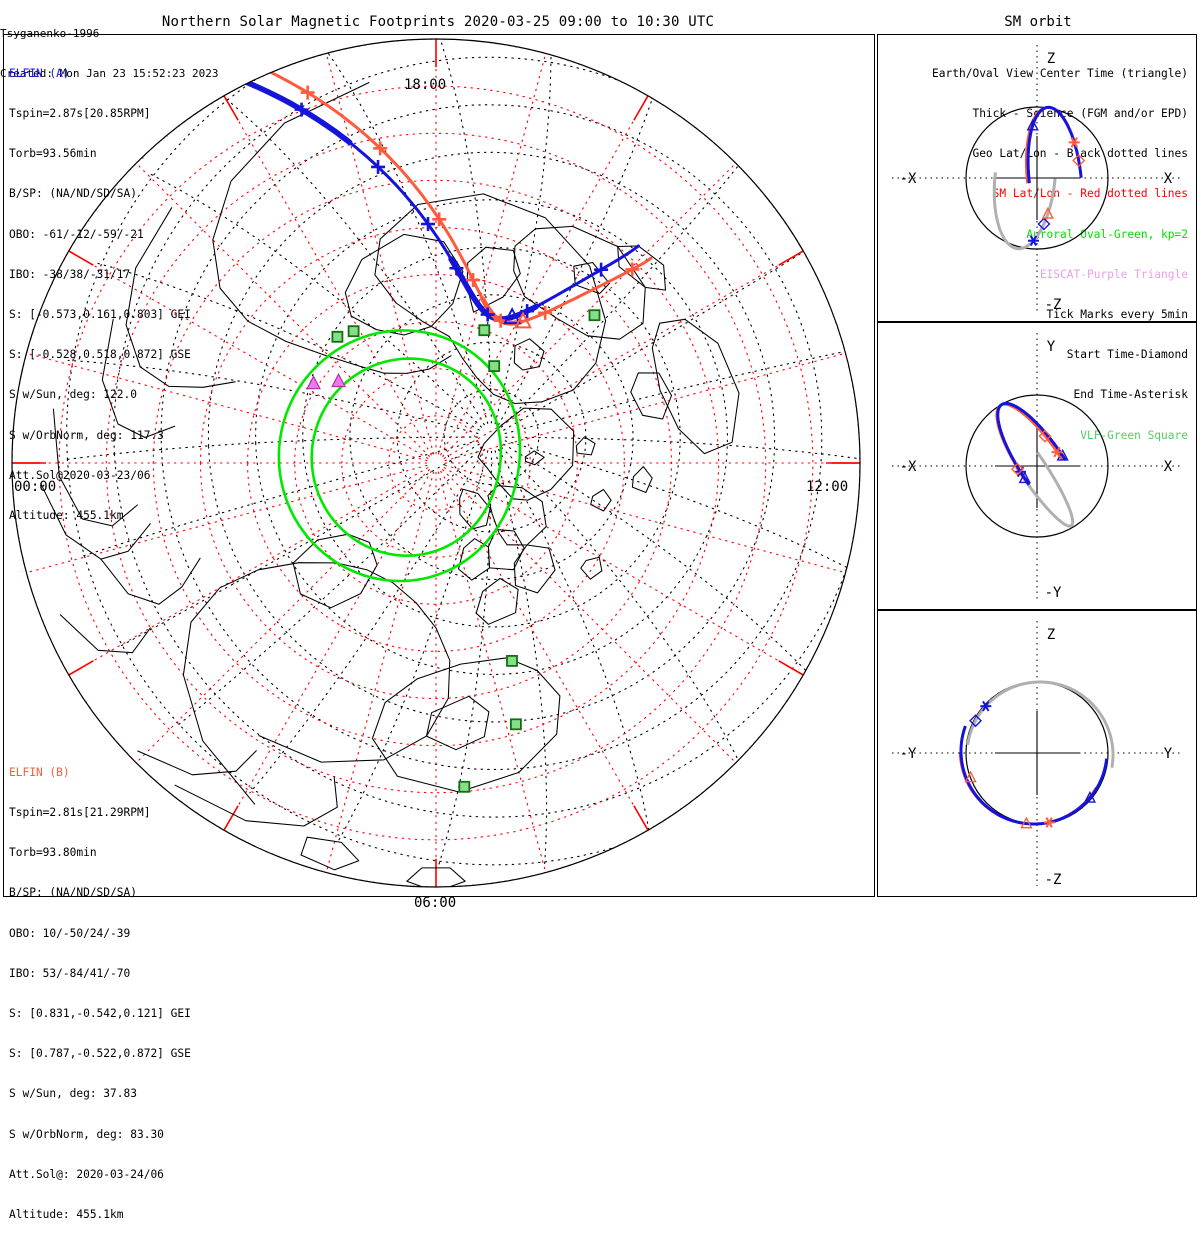 The width and height of the screenshot is (1200, 1248). I want to click on elfin-a-line: S: [-0.528,0.518,0.872] GSE, so click(100, 355).